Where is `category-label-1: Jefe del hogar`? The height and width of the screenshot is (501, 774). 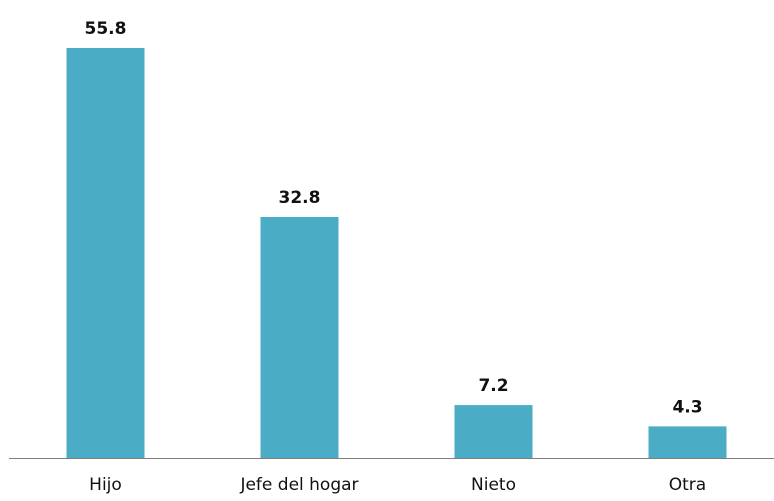 category-label-1: Jefe del hogar is located at coordinates (298, 485).